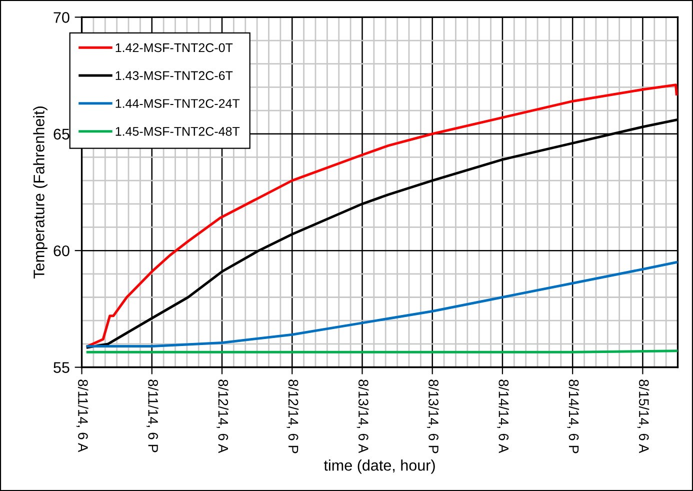 The height and width of the screenshot is (491, 693). What do you see at coordinates (62, 17) in the screenshot?
I see `y-tick-label: 70` at bounding box center [62, 17].